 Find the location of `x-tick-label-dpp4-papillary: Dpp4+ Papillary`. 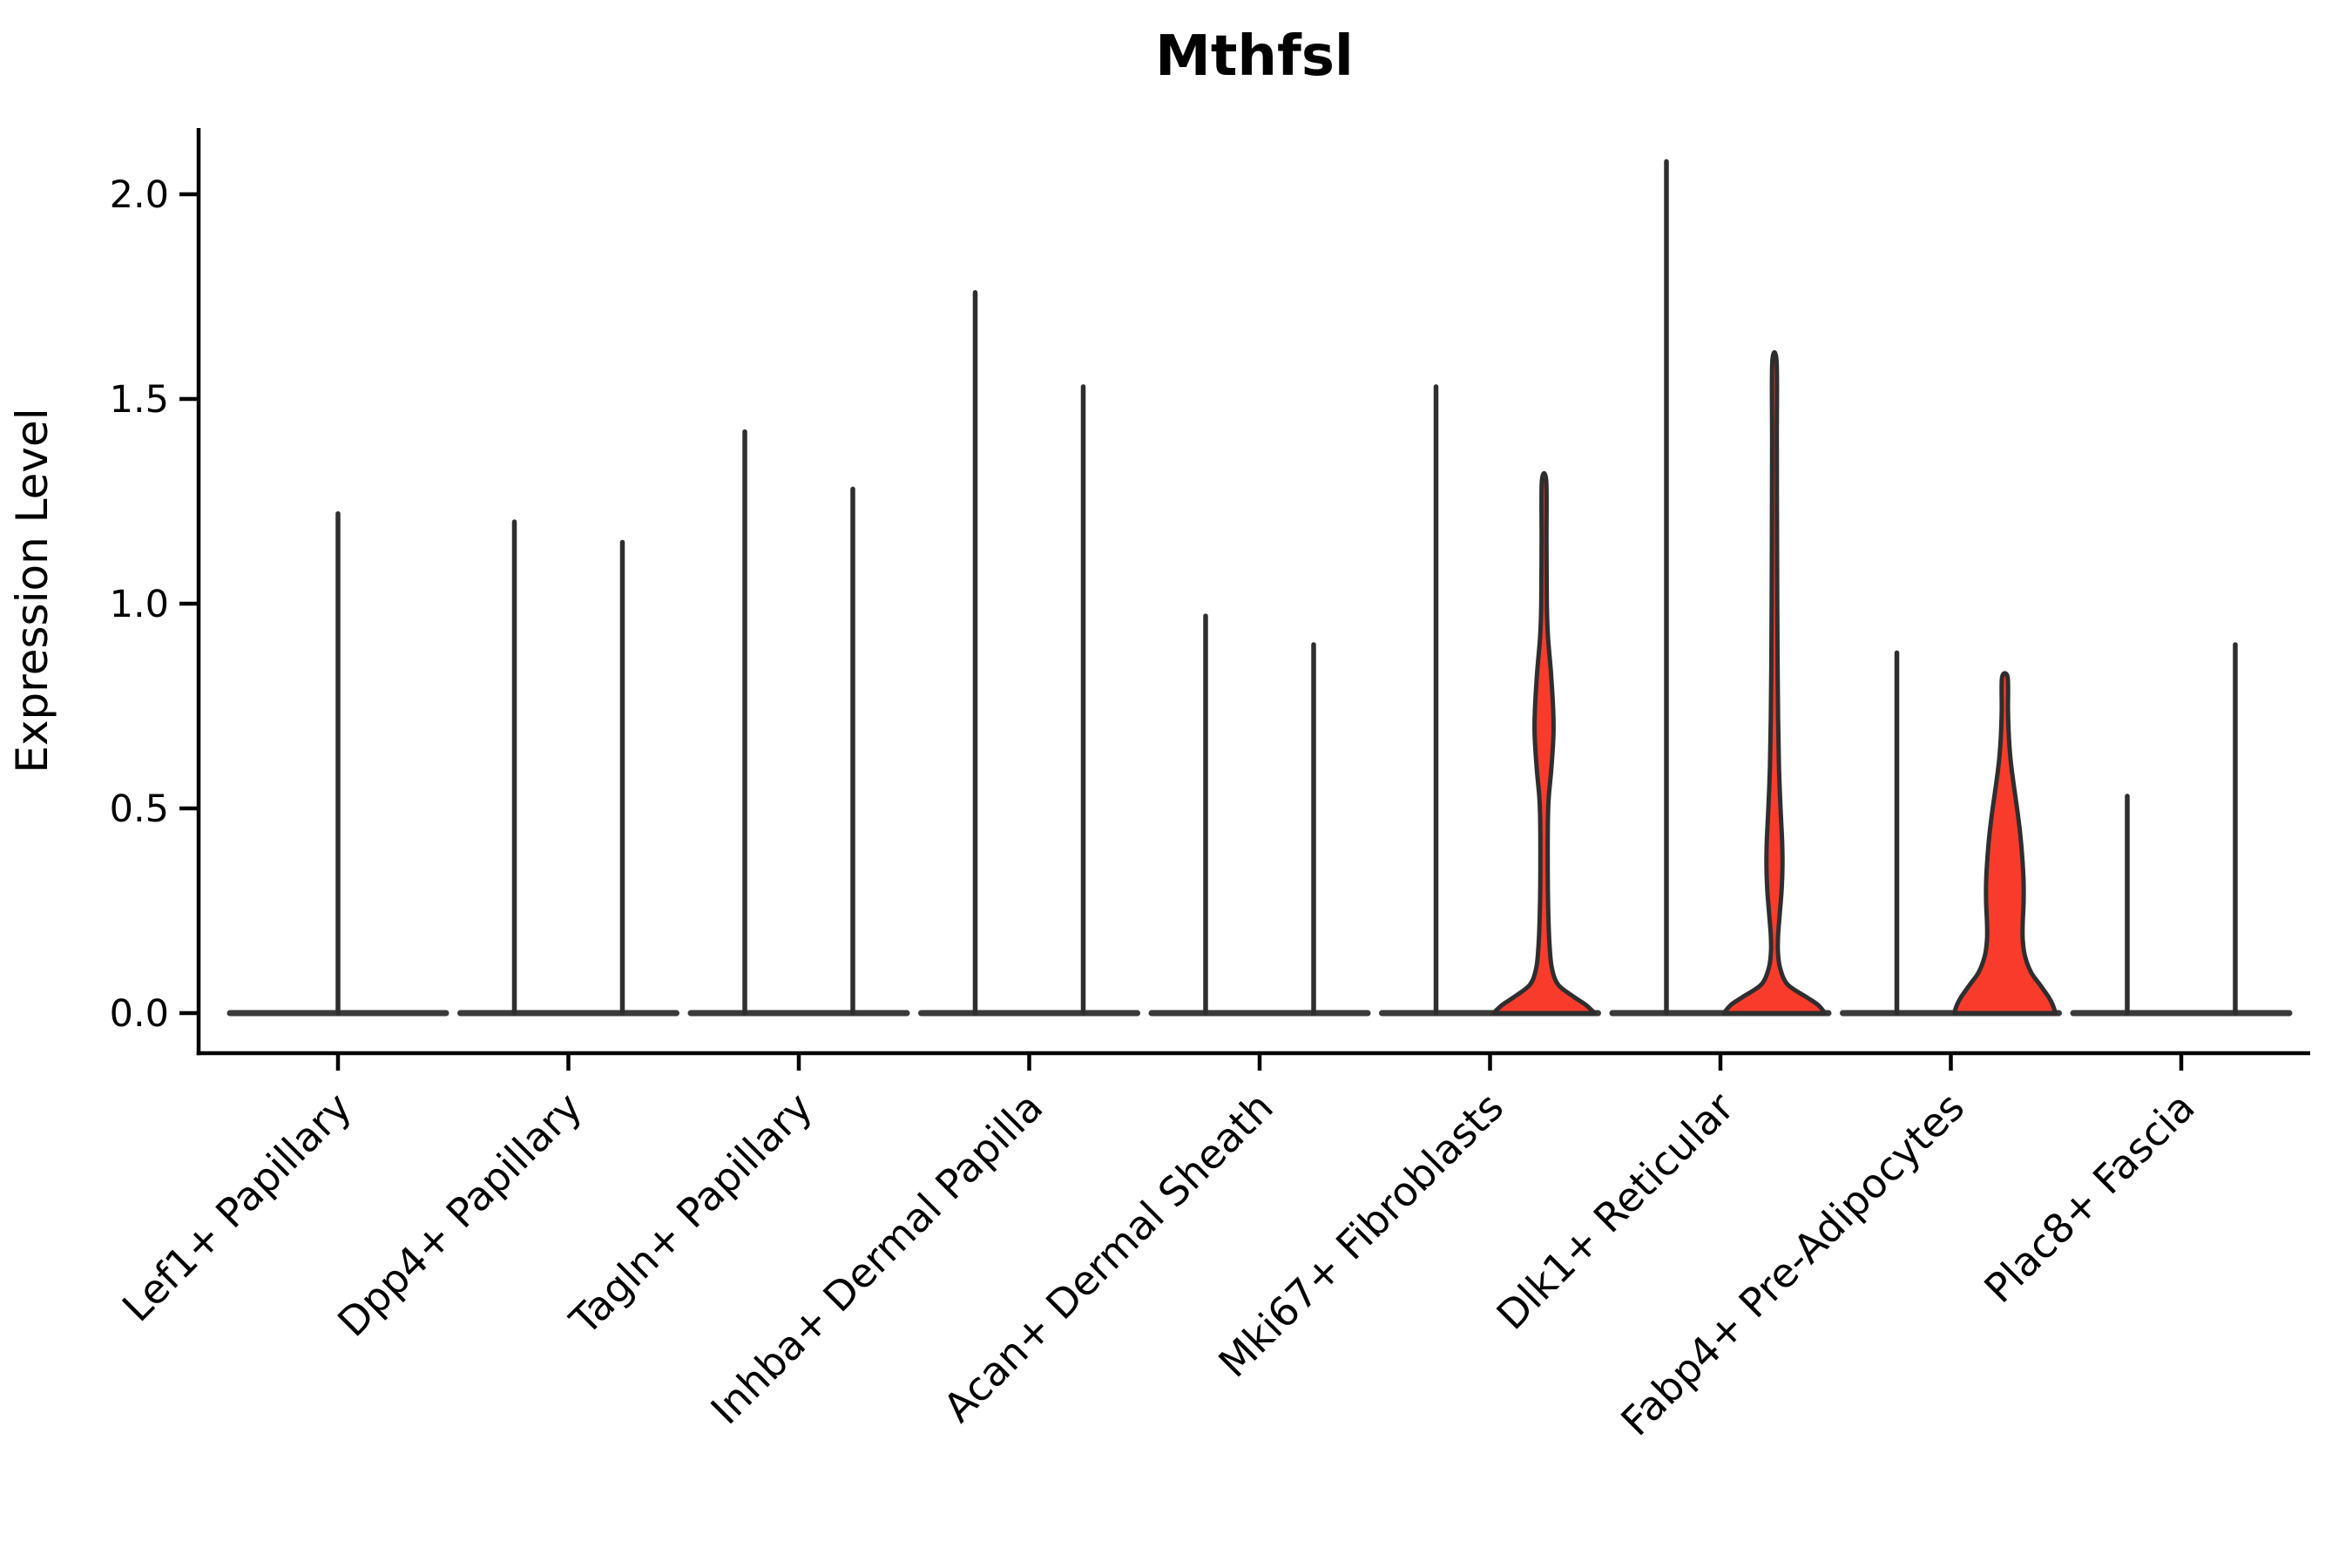

x-tick-label-dpp4-papillary: Dpp4+ Papillary is located at coordinates (460, 1215).